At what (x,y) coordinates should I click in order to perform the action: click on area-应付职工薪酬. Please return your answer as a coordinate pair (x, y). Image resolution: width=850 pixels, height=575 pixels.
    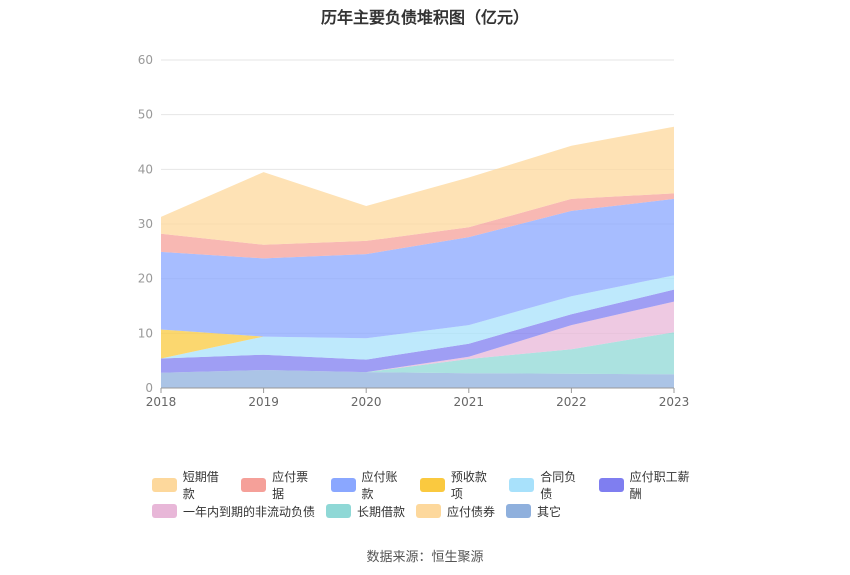
    Looking at the image, I should click on (417, 331).